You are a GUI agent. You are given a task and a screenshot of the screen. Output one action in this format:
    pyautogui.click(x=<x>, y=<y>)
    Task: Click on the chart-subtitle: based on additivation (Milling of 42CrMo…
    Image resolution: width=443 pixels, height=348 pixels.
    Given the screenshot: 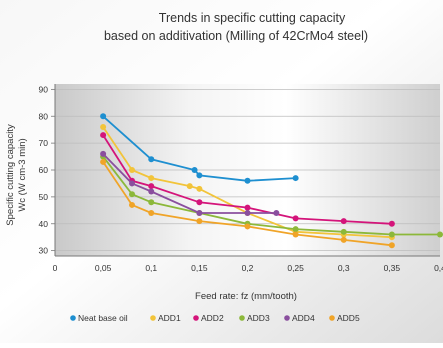 What is the action you would take?
    pyautogui.click(x=236, y=36)
    